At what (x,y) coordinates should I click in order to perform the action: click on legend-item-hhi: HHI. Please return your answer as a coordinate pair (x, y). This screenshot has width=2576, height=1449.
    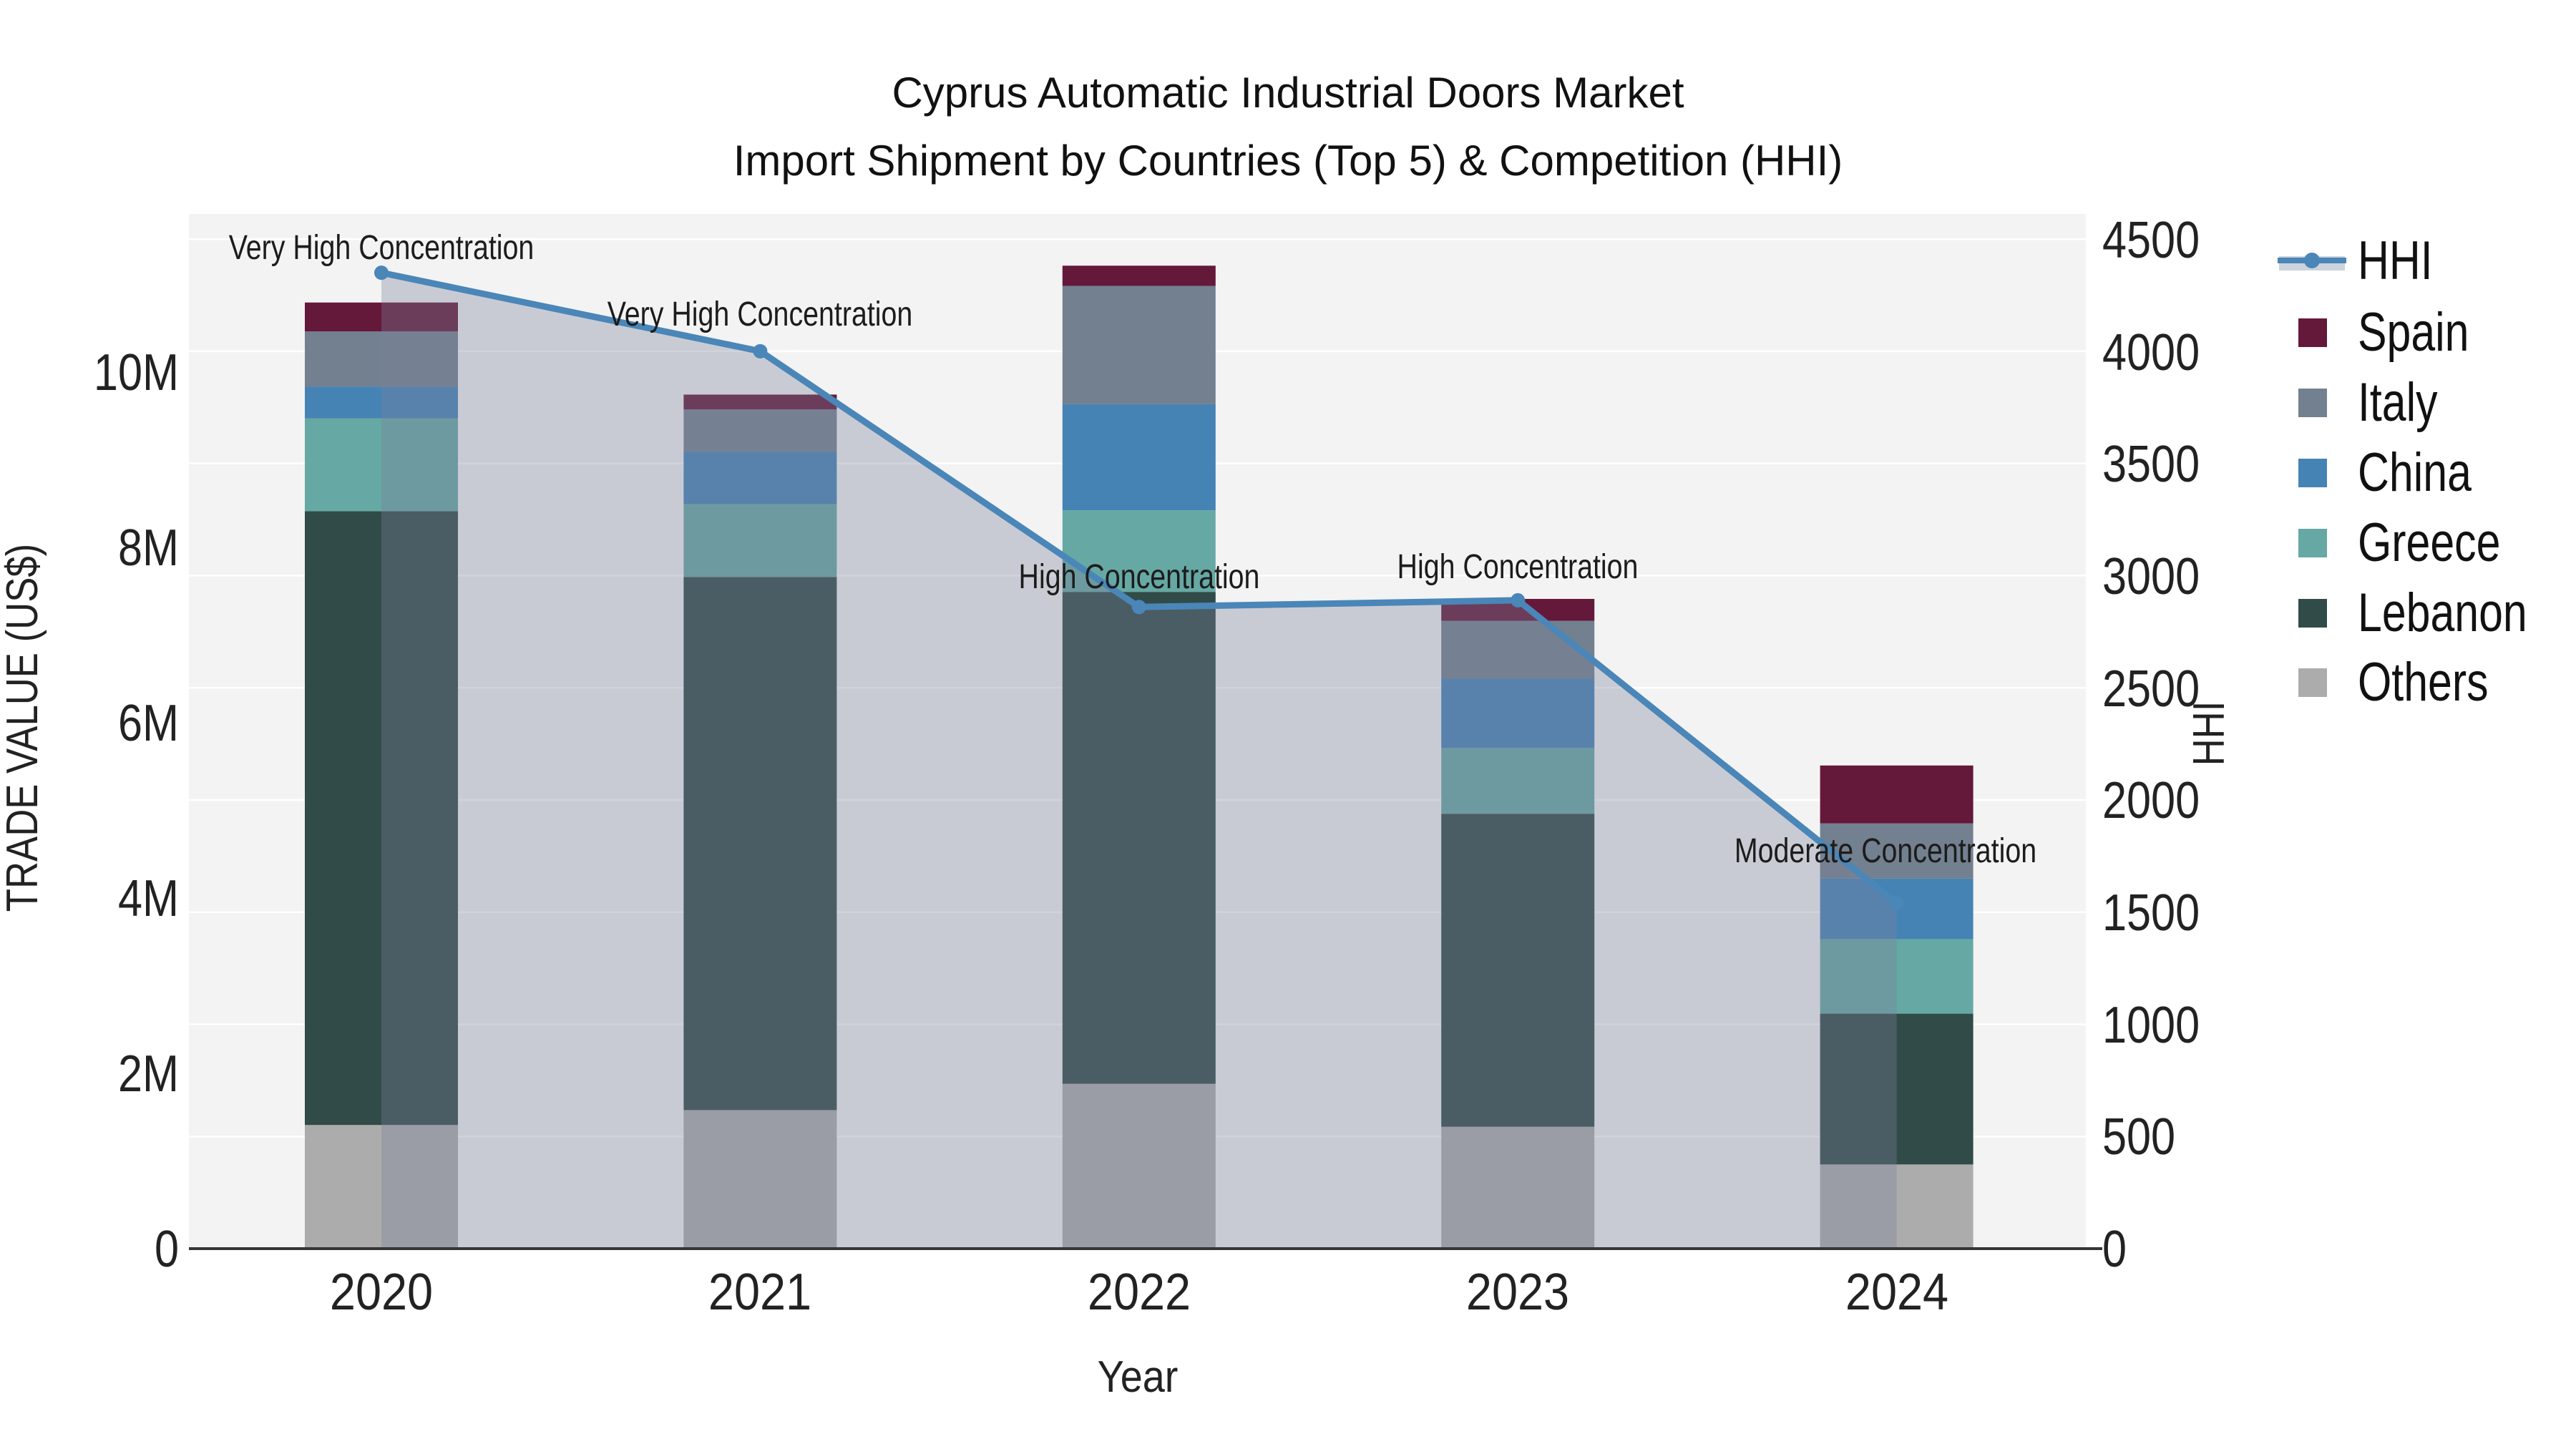
    Looking at the image, I should click on (2355, 260).